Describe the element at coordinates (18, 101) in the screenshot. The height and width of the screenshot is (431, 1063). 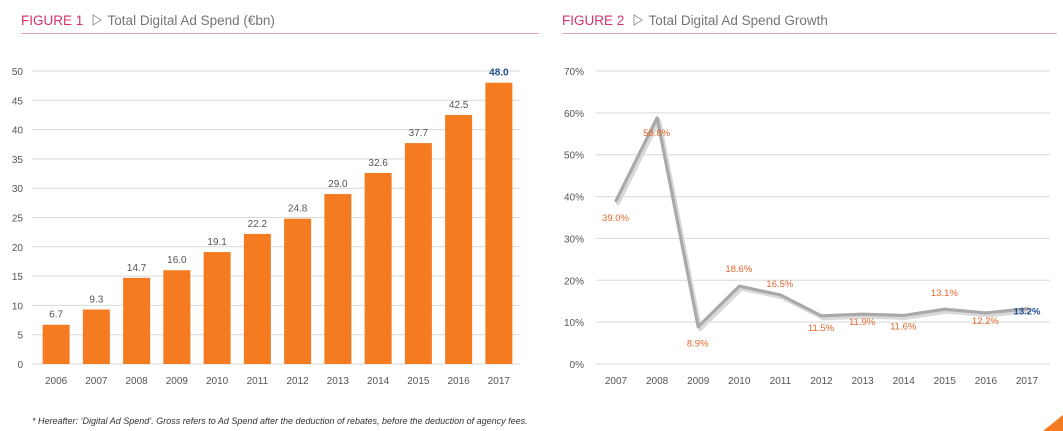
I see `y-tick-label: 45` at that location.